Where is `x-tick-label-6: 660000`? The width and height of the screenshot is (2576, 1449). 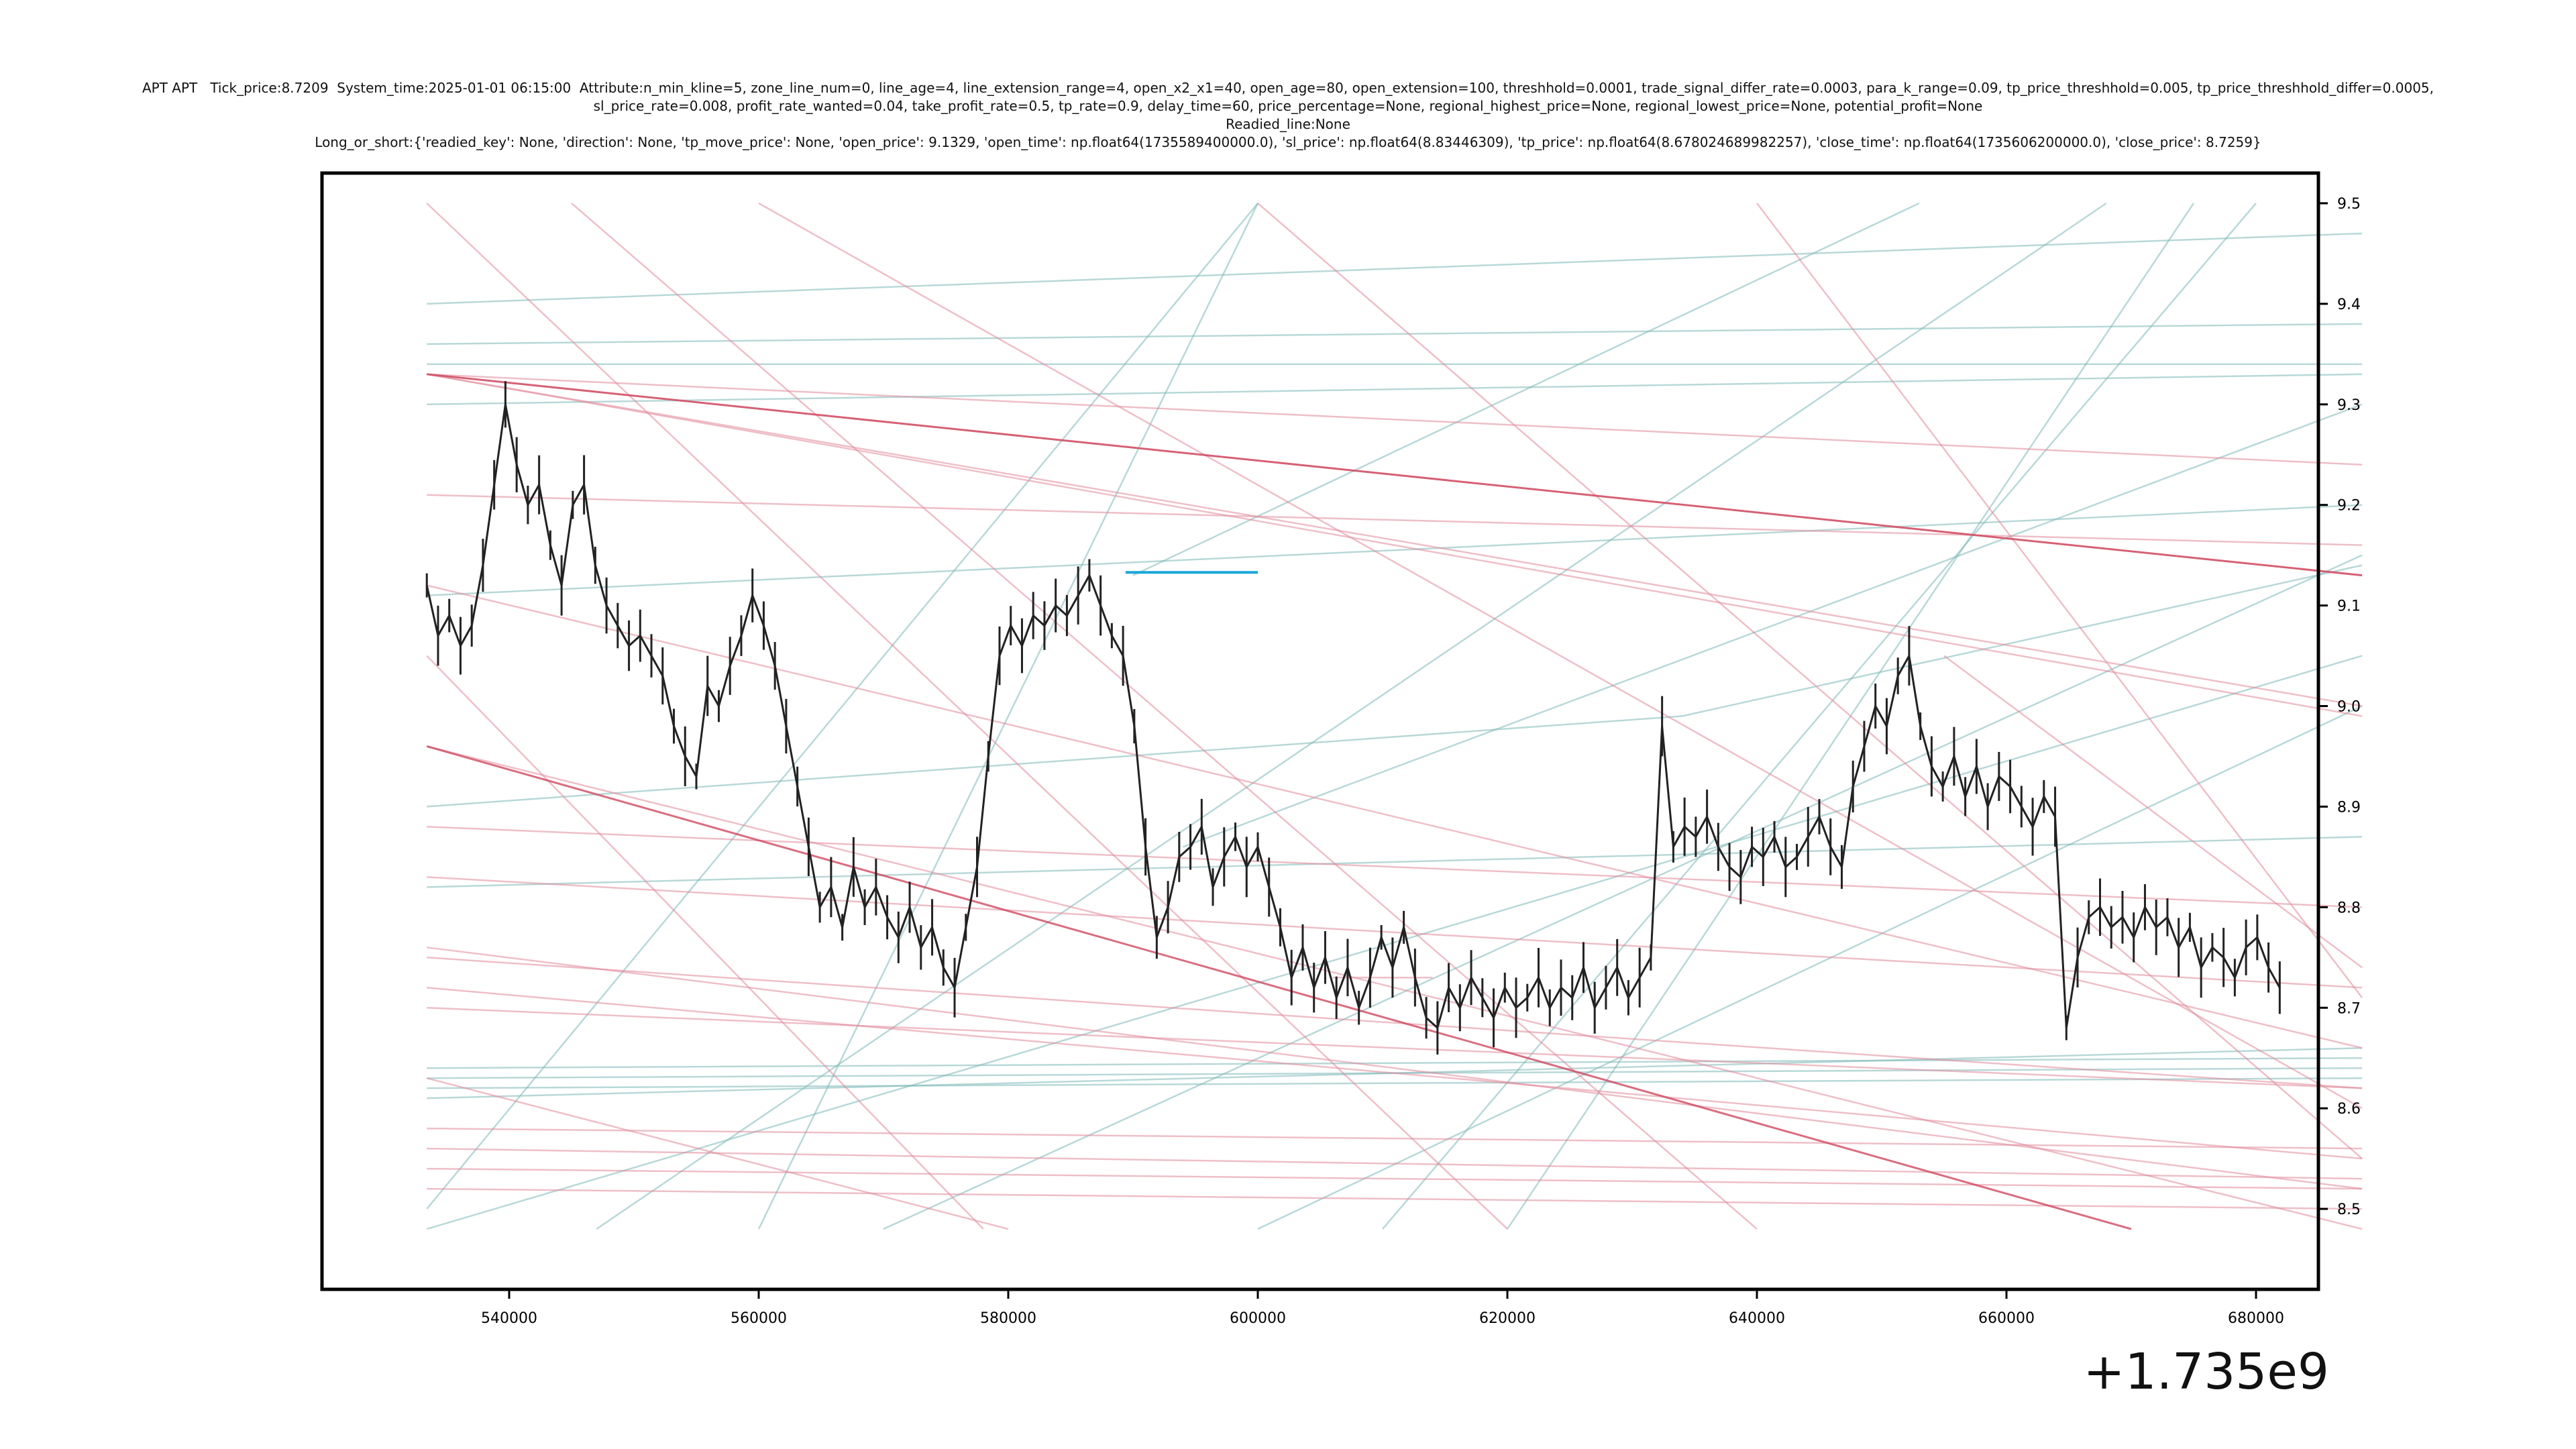
x-tick-label-6: 660000 is located at coordinates (2006, 1318).